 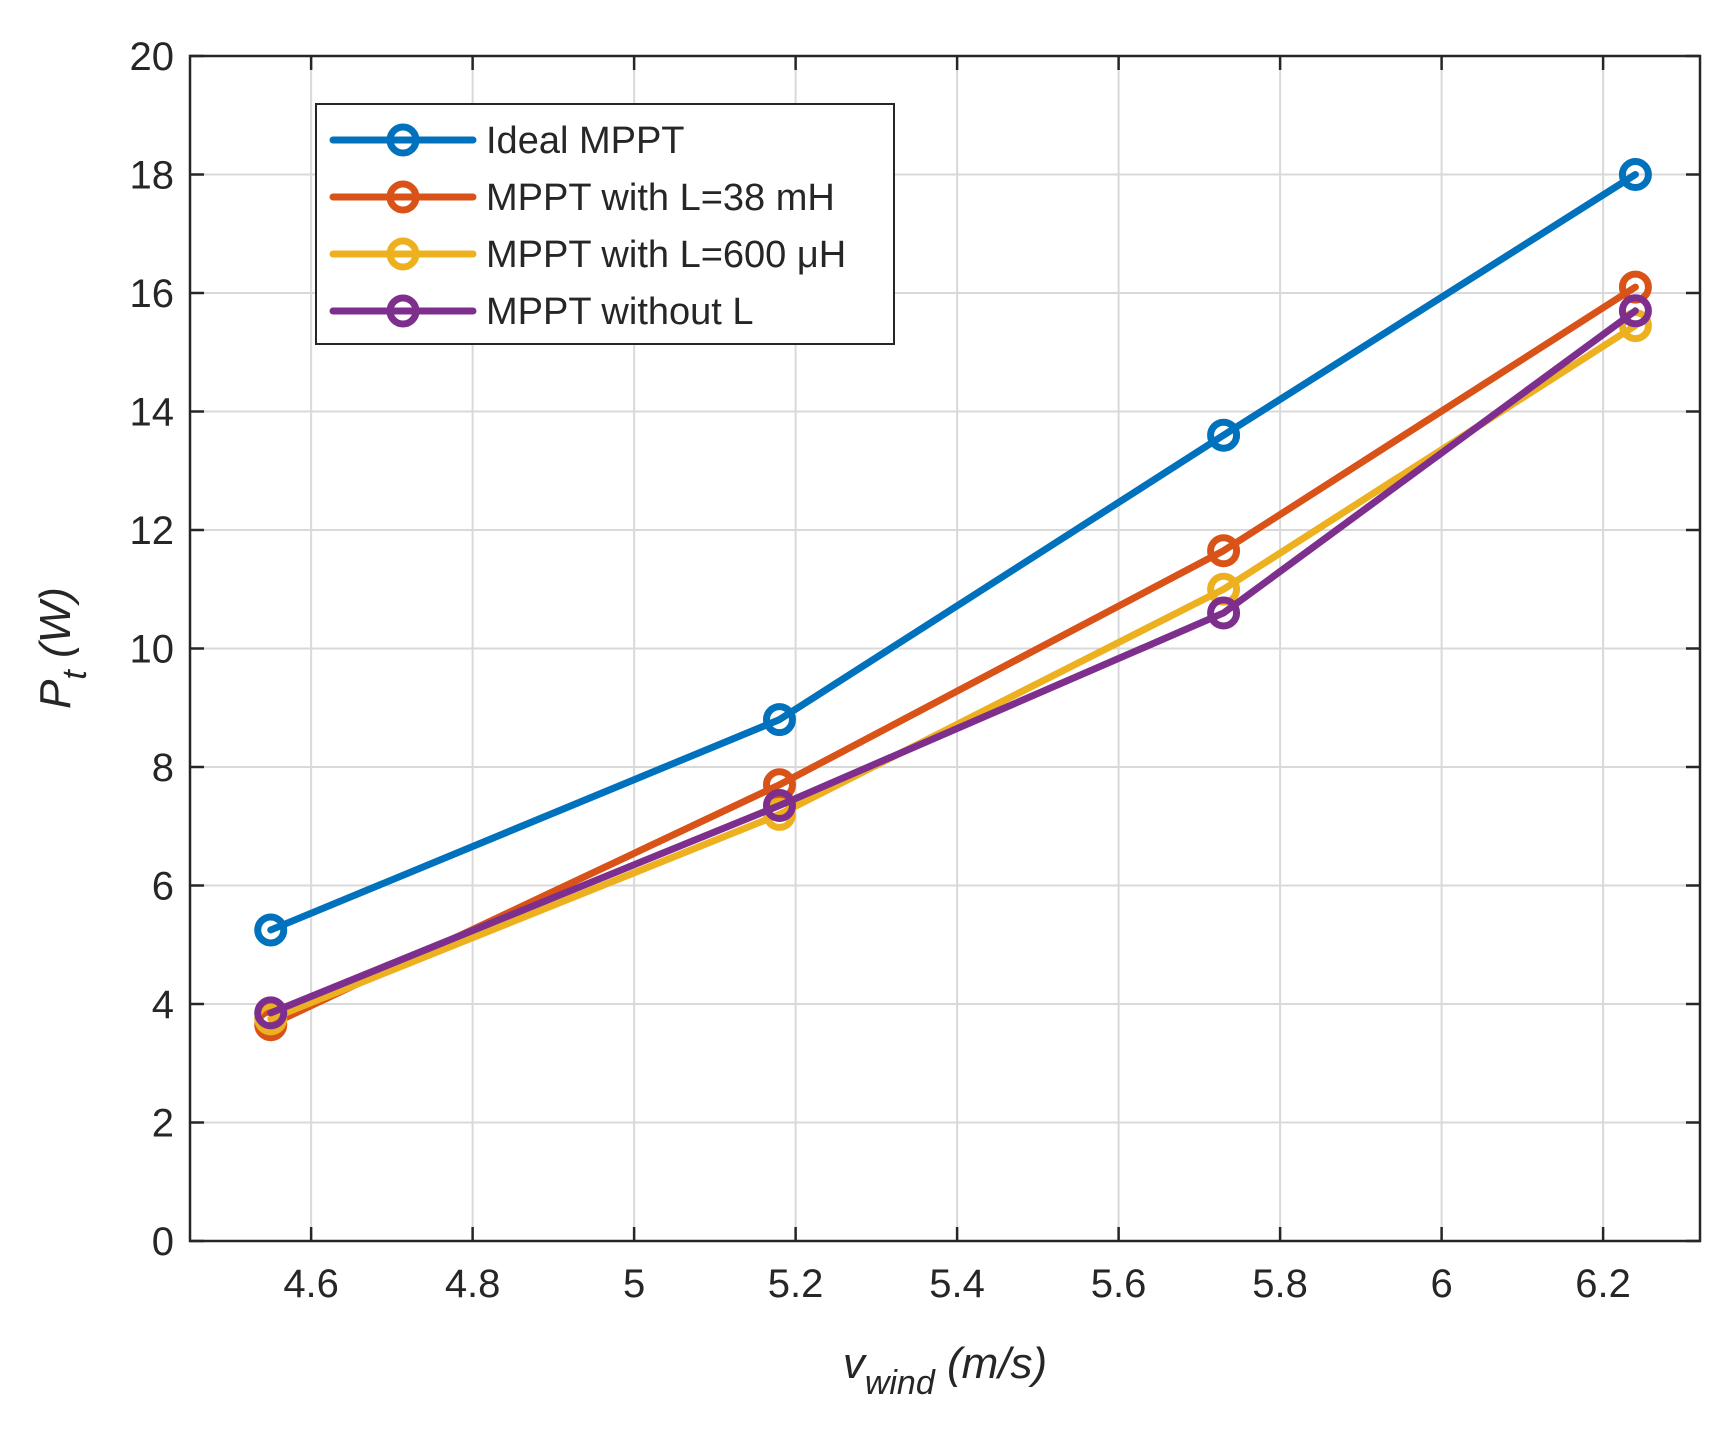 I want to click on x-axis-title: vwind (m/s), so click(x=945, y=1370).